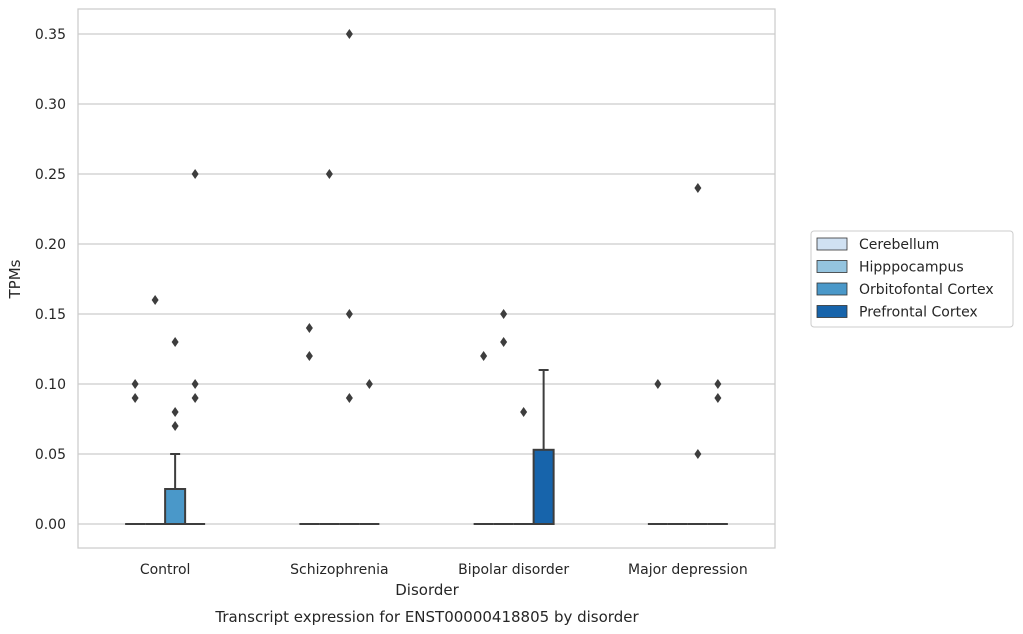  What do you see at coordinates (50, 455) in the screenshot?
I see `y-tick-label: 0.05` at bounding box center [50, 455].